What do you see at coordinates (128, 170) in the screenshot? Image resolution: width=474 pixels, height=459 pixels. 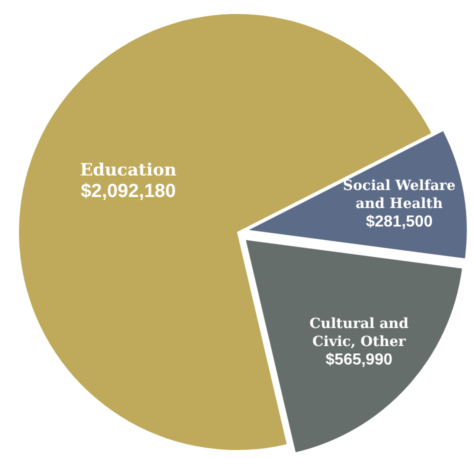 I see `slice-label: Education` at bounding box center [128, 170].